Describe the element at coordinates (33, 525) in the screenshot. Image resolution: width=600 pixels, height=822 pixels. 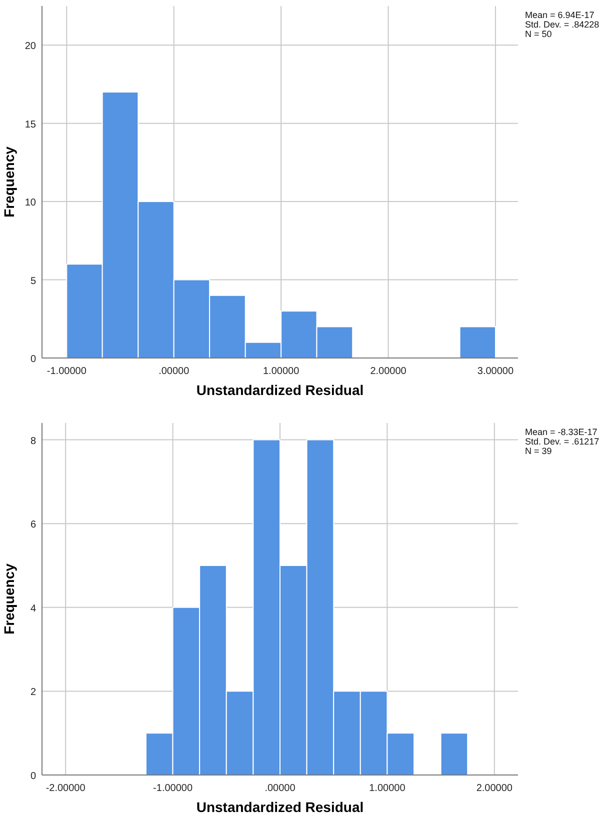
I see `y-tick-label: 6` at that location.